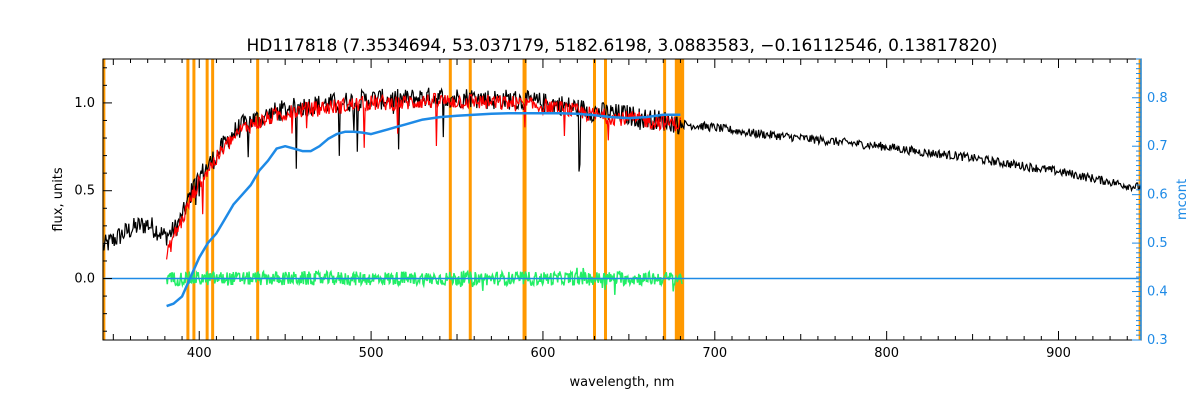 Image resolution: width=1200 pixels, height=400 pixels. I want to click on x-tick-label: 900, so click(1058, 353).